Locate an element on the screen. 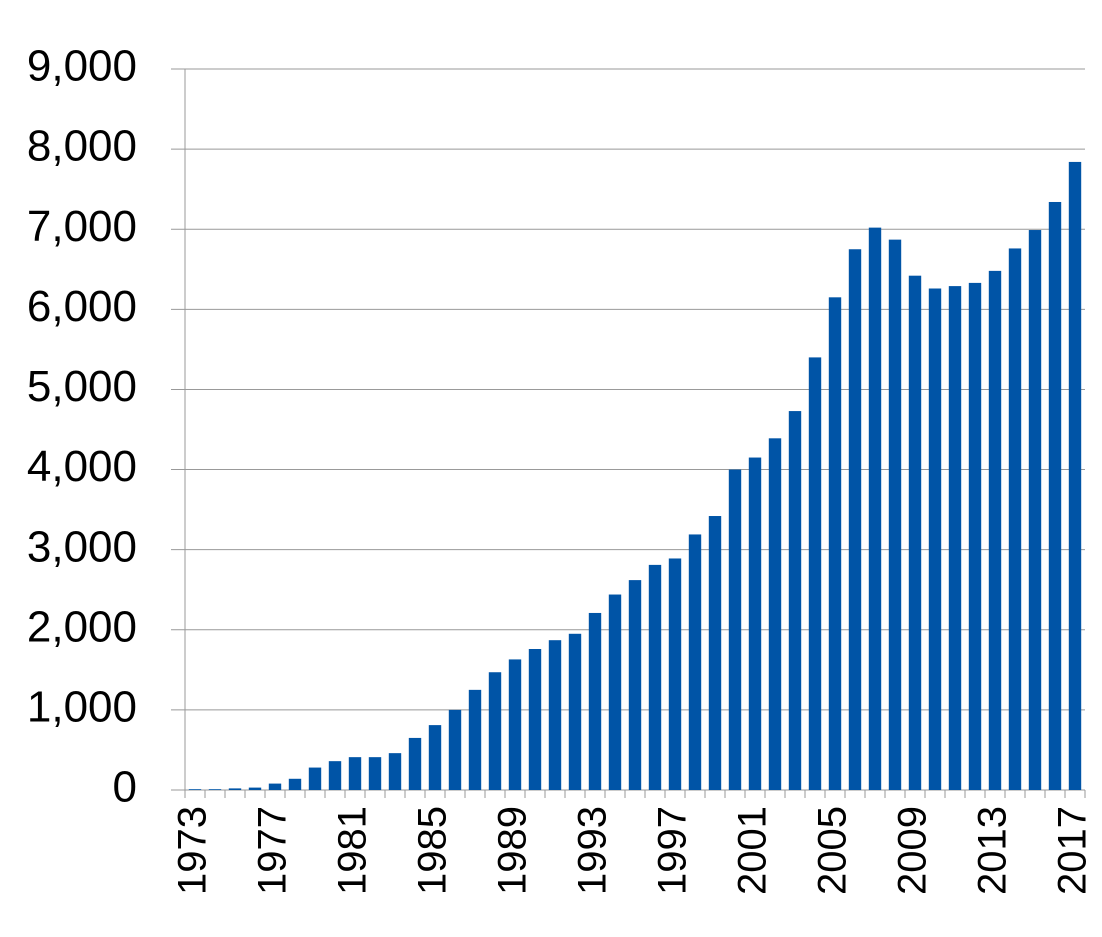 The image size is (1102, 937). x-tick-label: 2001 is located at coordinates (753, 850).